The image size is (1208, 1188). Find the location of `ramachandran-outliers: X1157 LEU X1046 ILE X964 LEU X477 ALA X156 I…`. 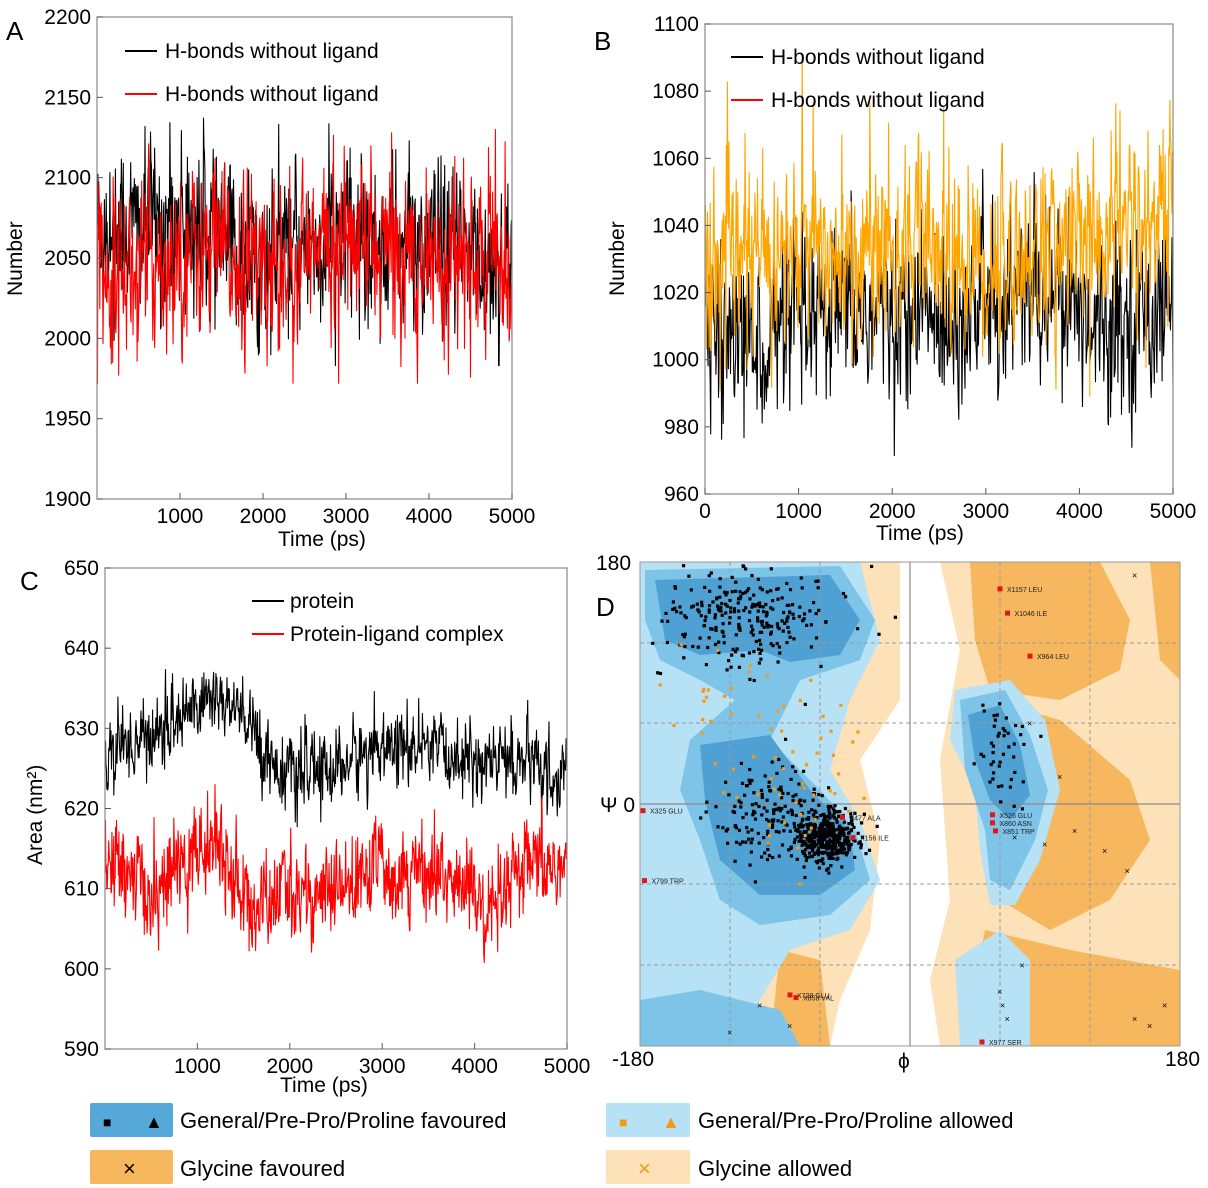

ramachandran-outliers: X1157 LEU X1046 ILE X964 LEU X477 ALA X156 I… is located at coordinates (854, 816).